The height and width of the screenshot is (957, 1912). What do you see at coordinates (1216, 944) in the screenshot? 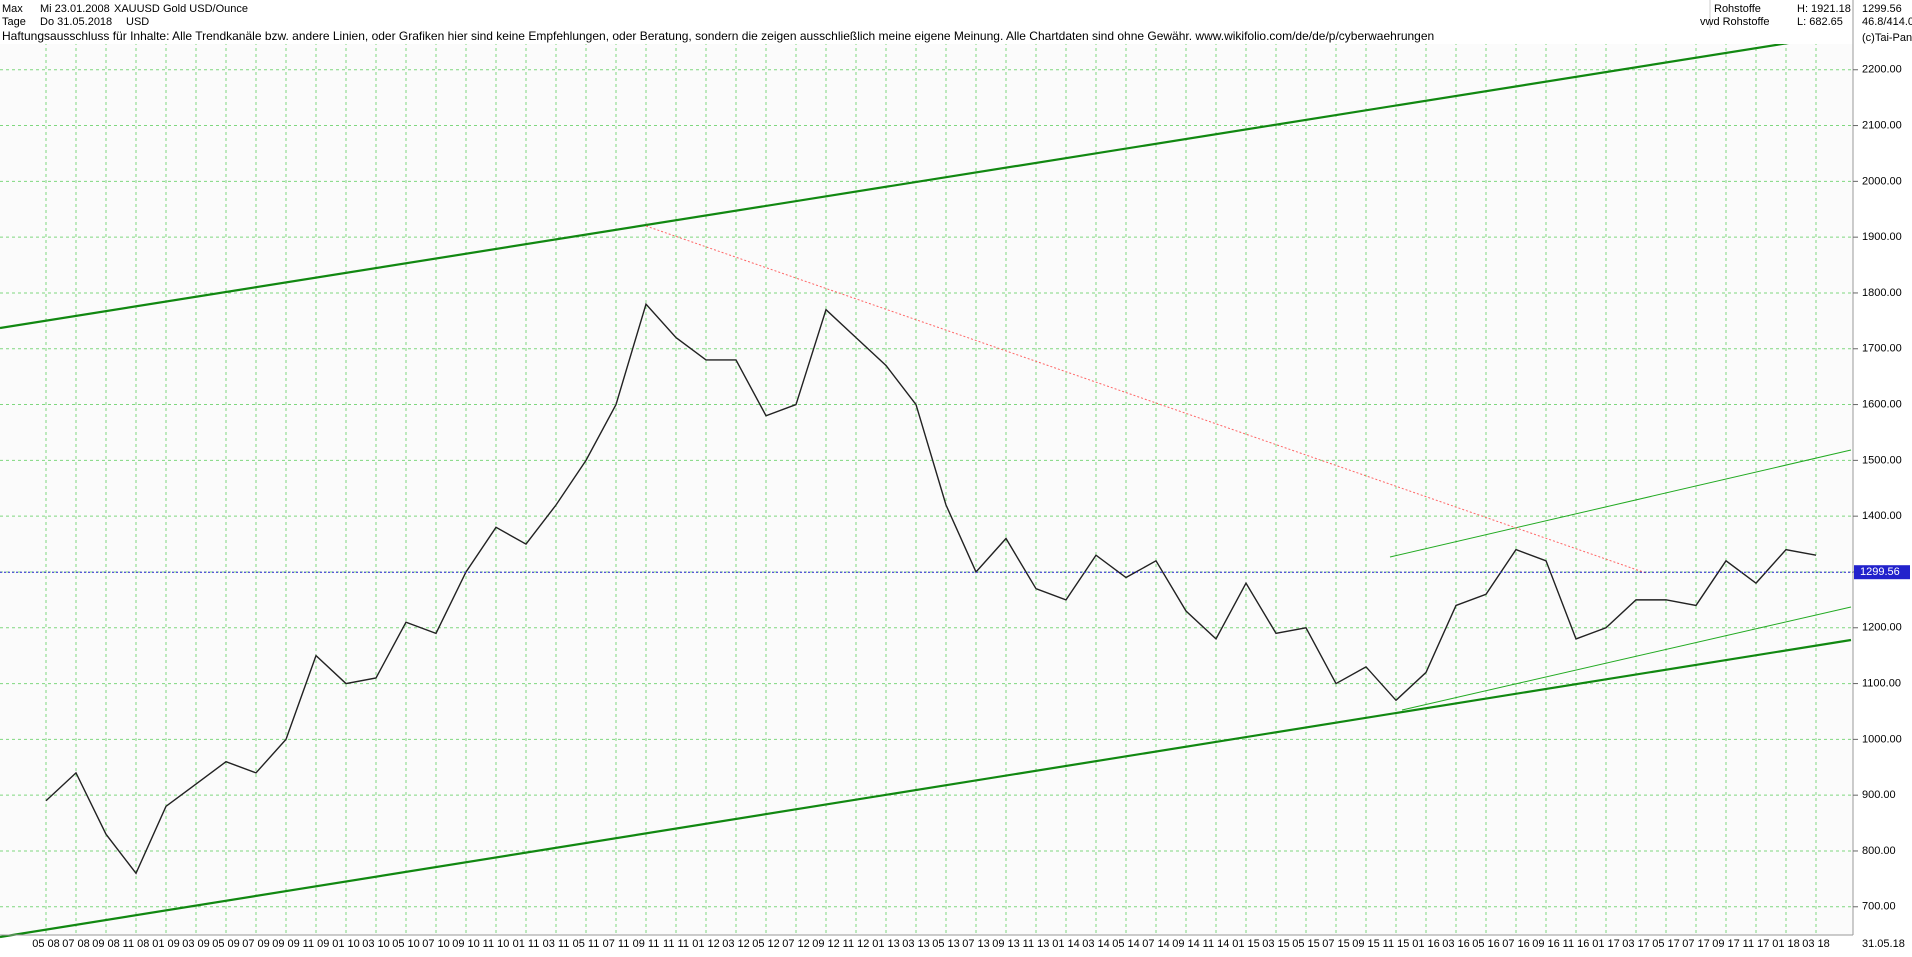
I see `x-tick-label: 11 14` at bounding box center [1216, 944].